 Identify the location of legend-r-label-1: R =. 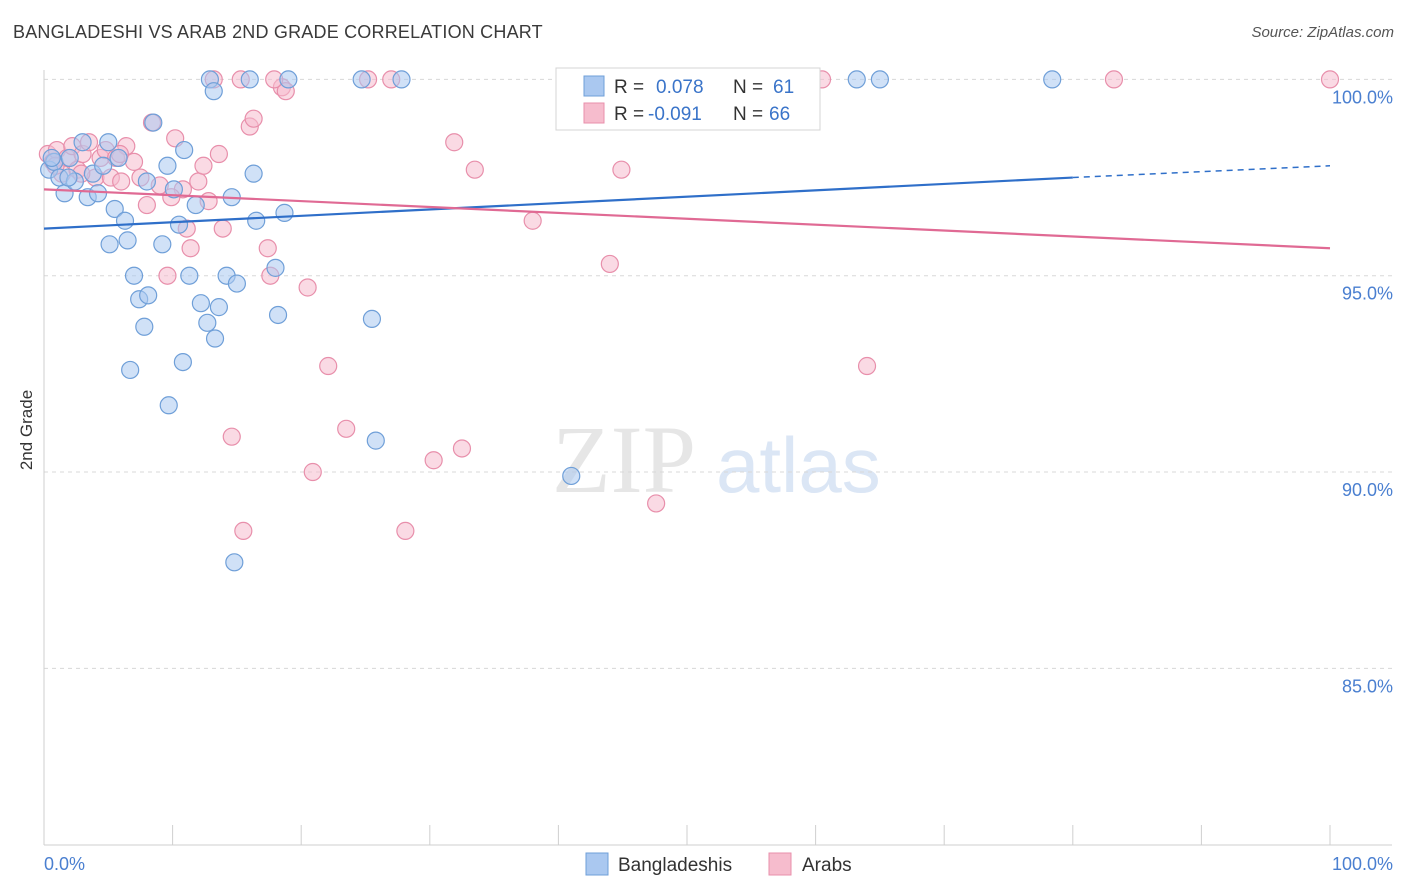
(629, 87).